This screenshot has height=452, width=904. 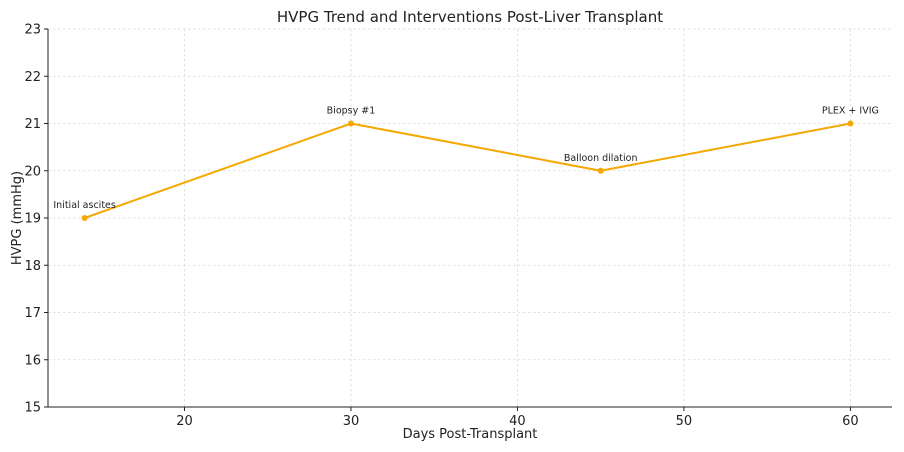 What do you see at coordinates (850, 111) in the screenshot?
I see `annotation-label: PLEX + IVIG` at bounding box center [850, 111].